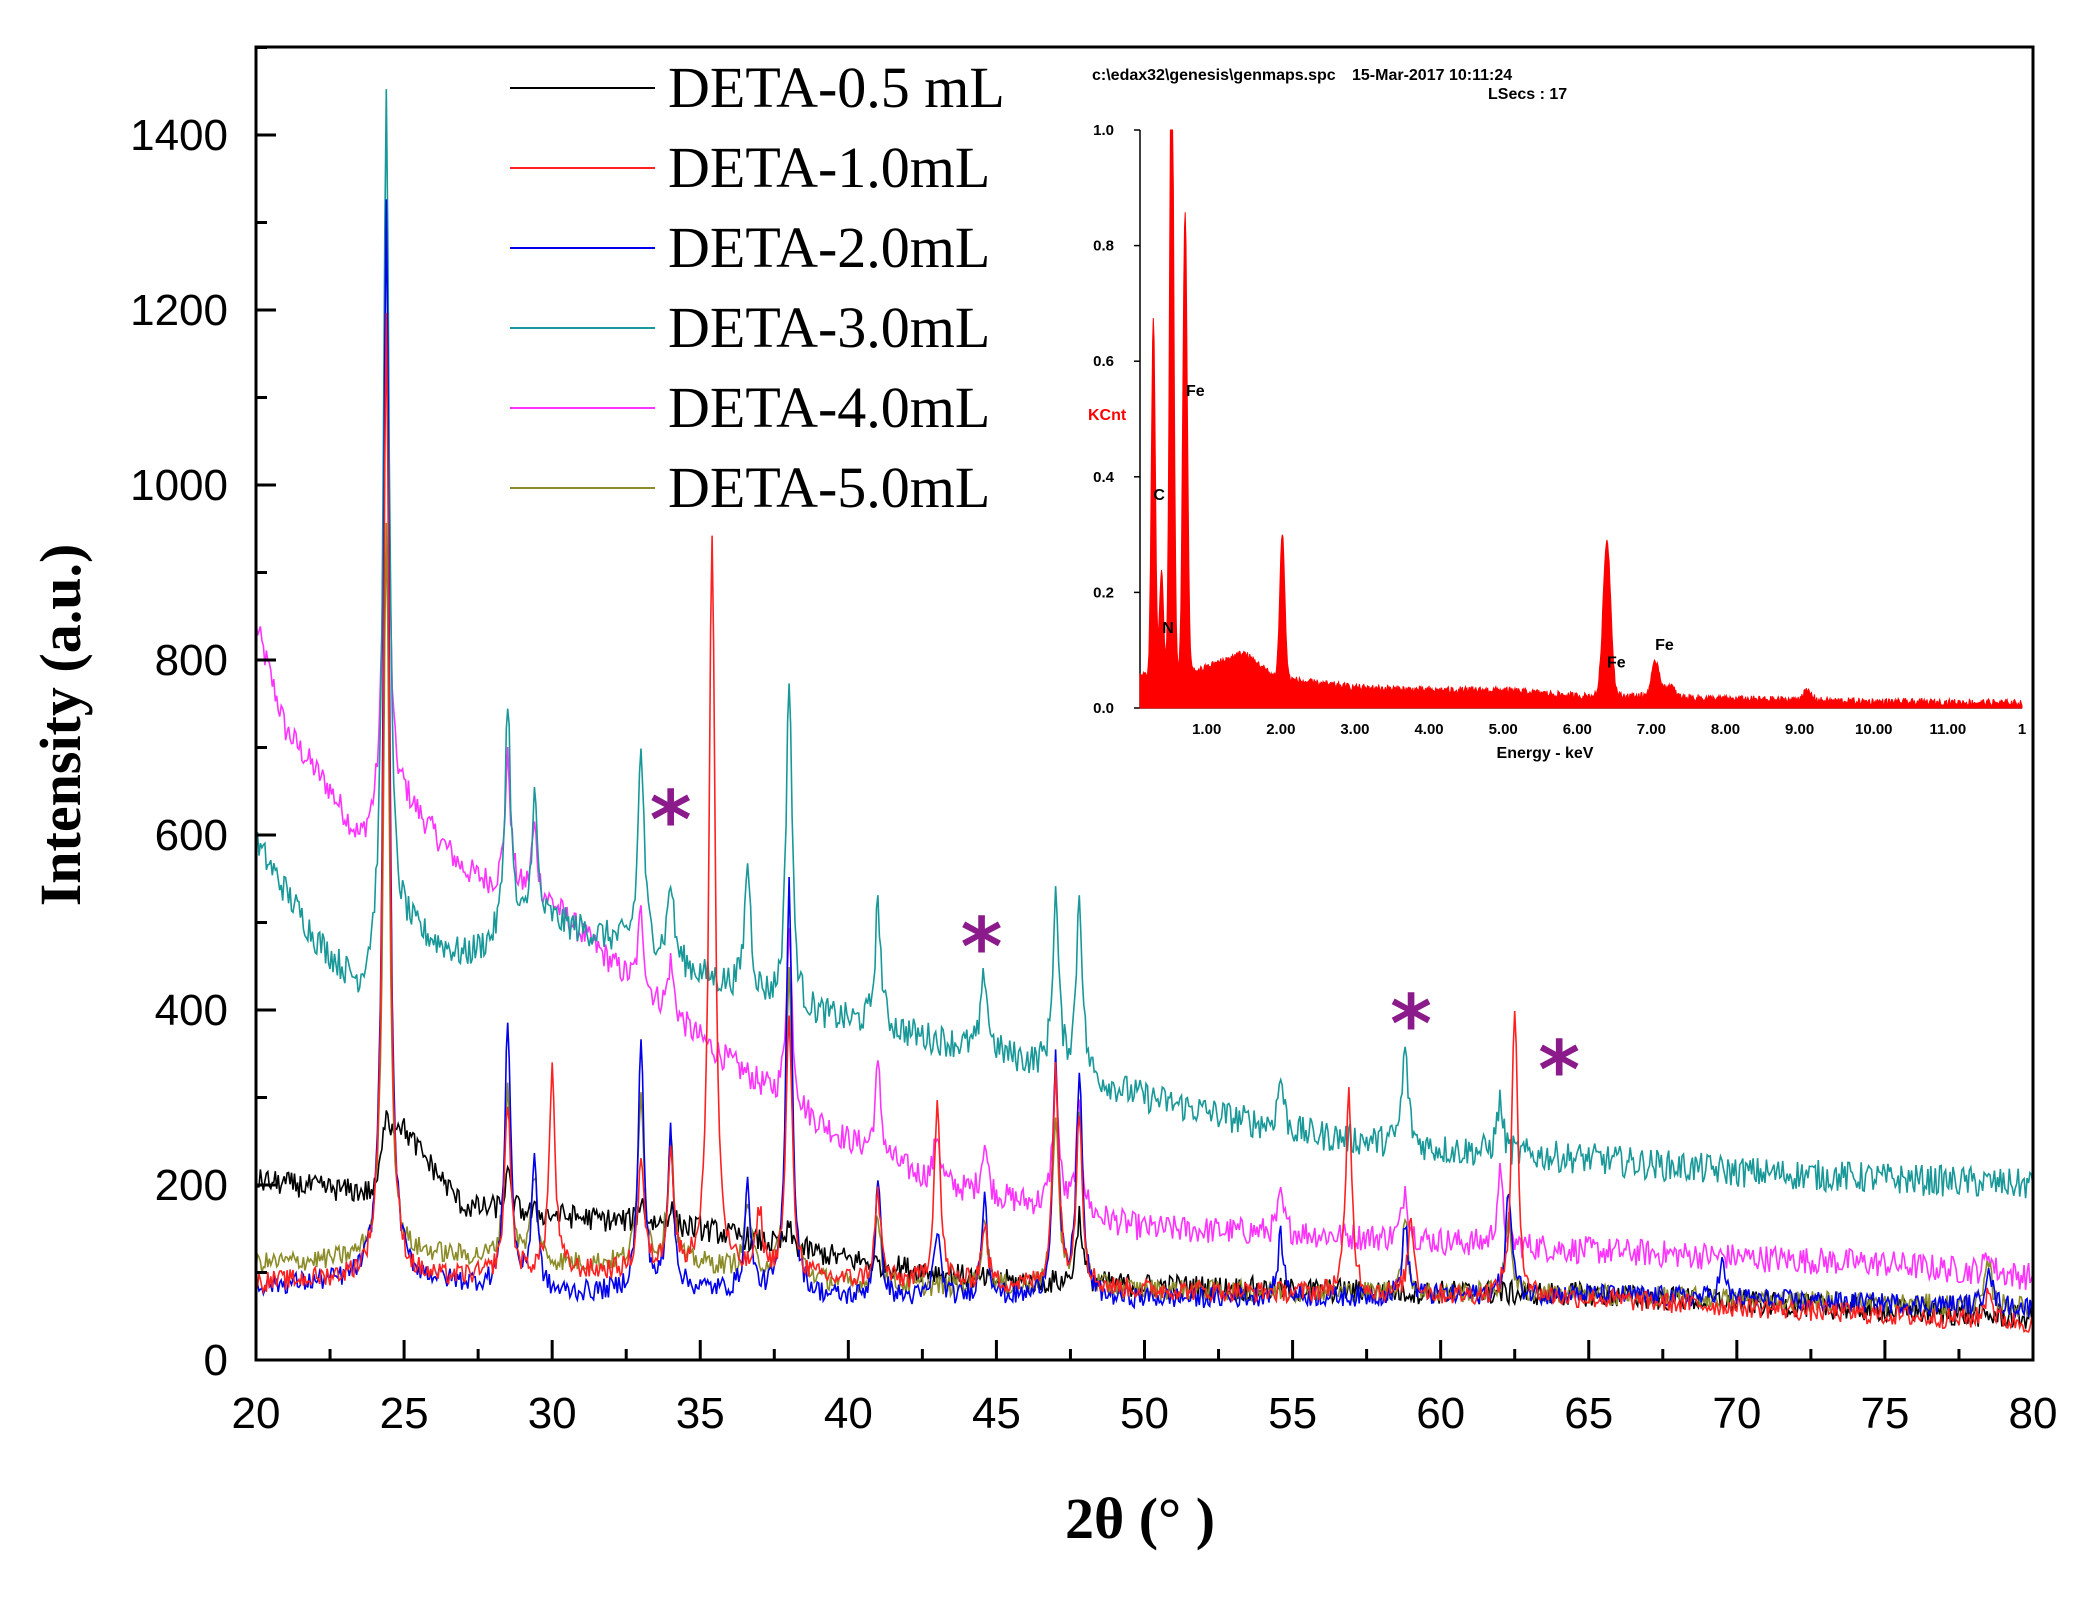 Image resolution: width=2082 pixels, height=1598 pixels. What do you see at coordinates (836, 87) in the screenshot?
I see `legend-label: DETA-0.5 mL` at bounding box center [836, 87].